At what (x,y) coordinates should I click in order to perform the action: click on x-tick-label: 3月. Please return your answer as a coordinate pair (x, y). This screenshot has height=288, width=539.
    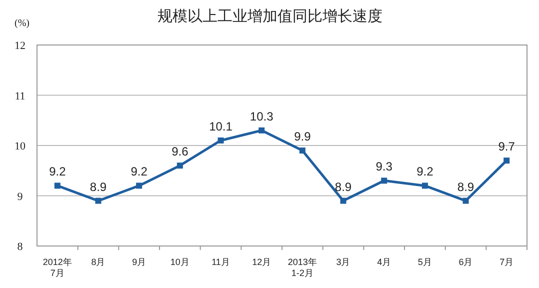
    Looking at the image, I should click on (343, 262).